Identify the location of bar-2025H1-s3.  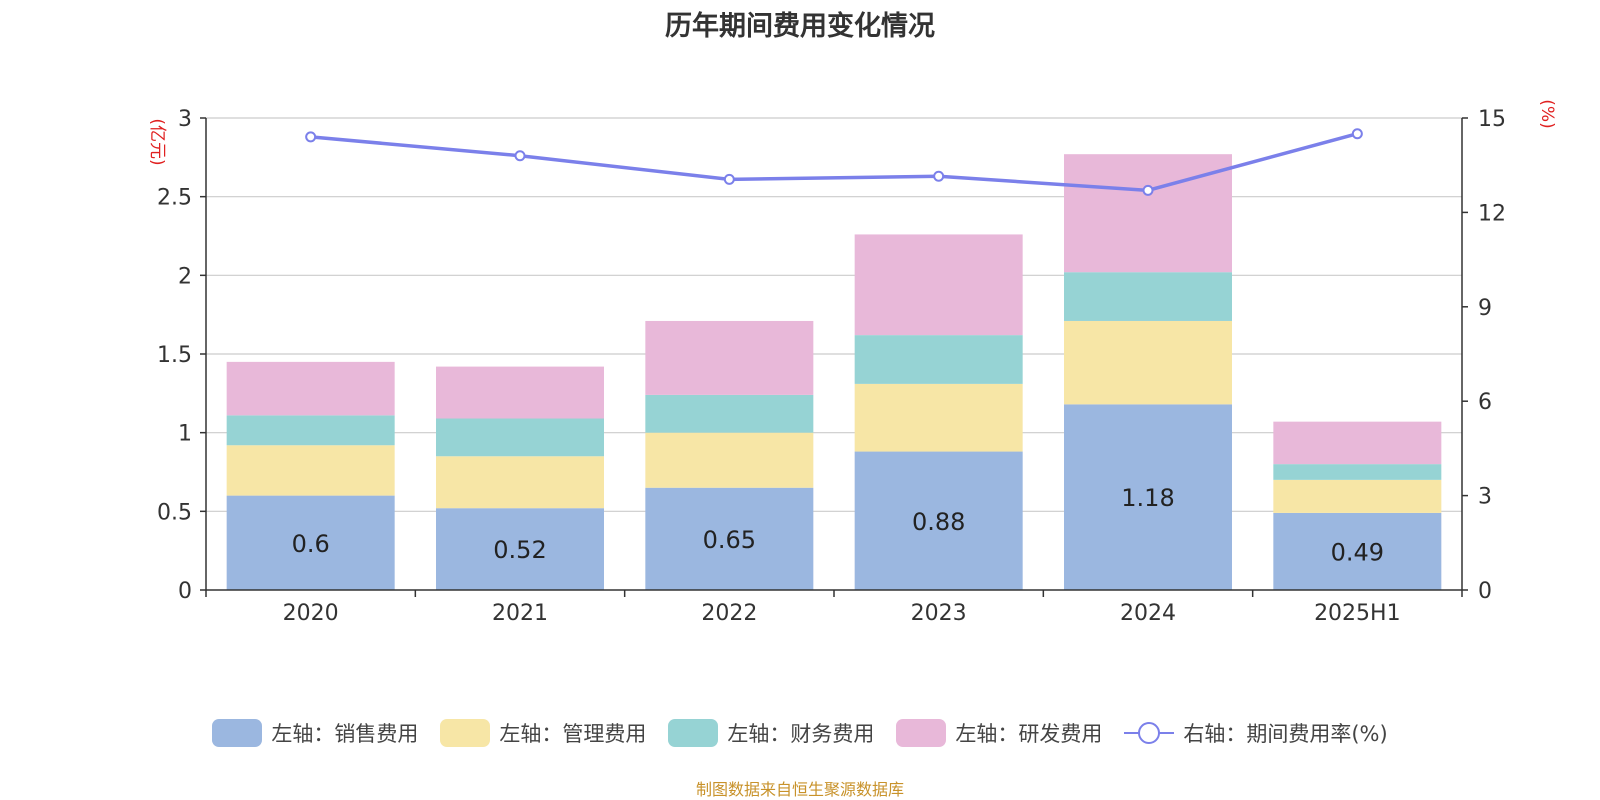
(1357, 443).